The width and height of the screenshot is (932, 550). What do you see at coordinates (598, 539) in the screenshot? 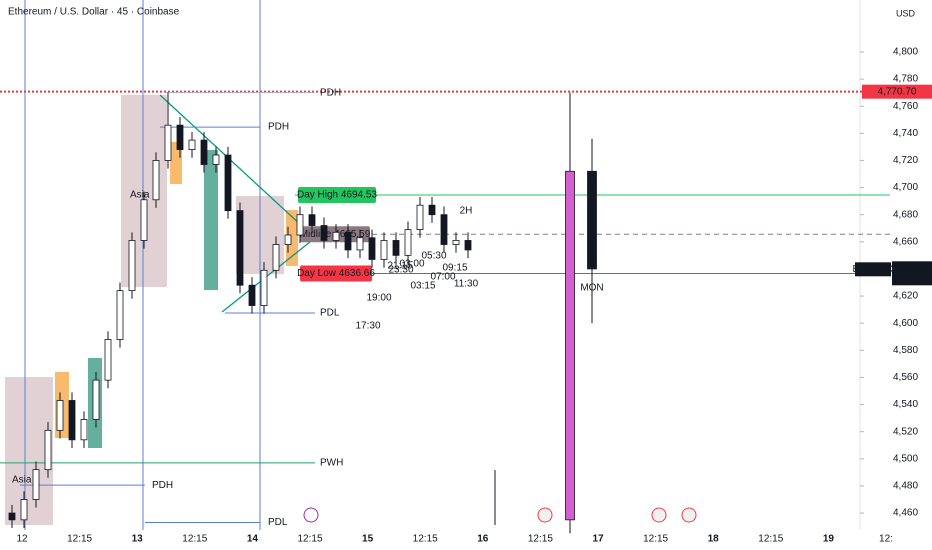
I see `x-tick-label: 17` at bounding box center [598, 539].